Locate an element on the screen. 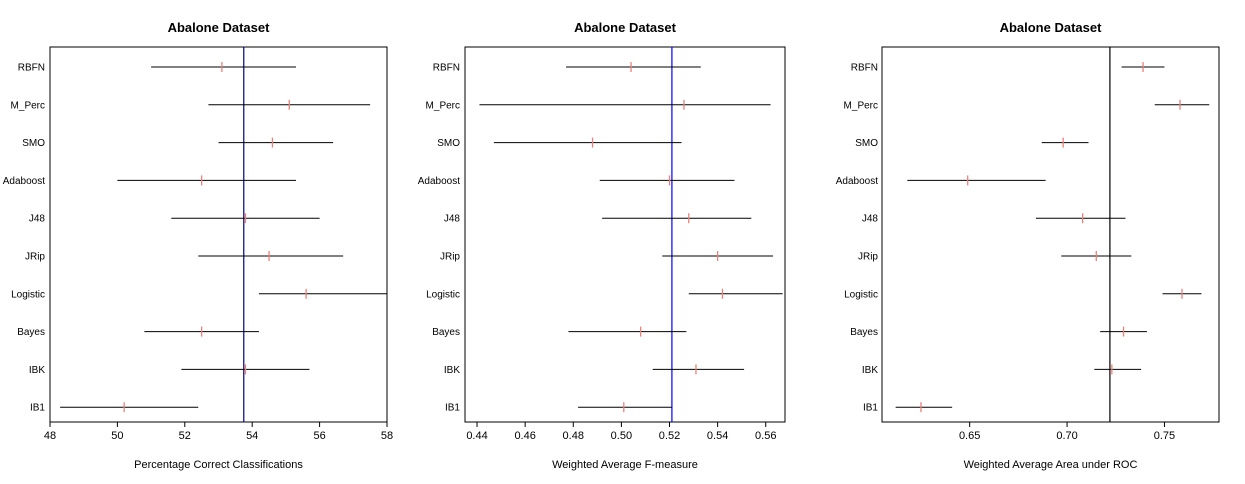  x-tick-label: 0.44 is located at coordinates (476, 436).